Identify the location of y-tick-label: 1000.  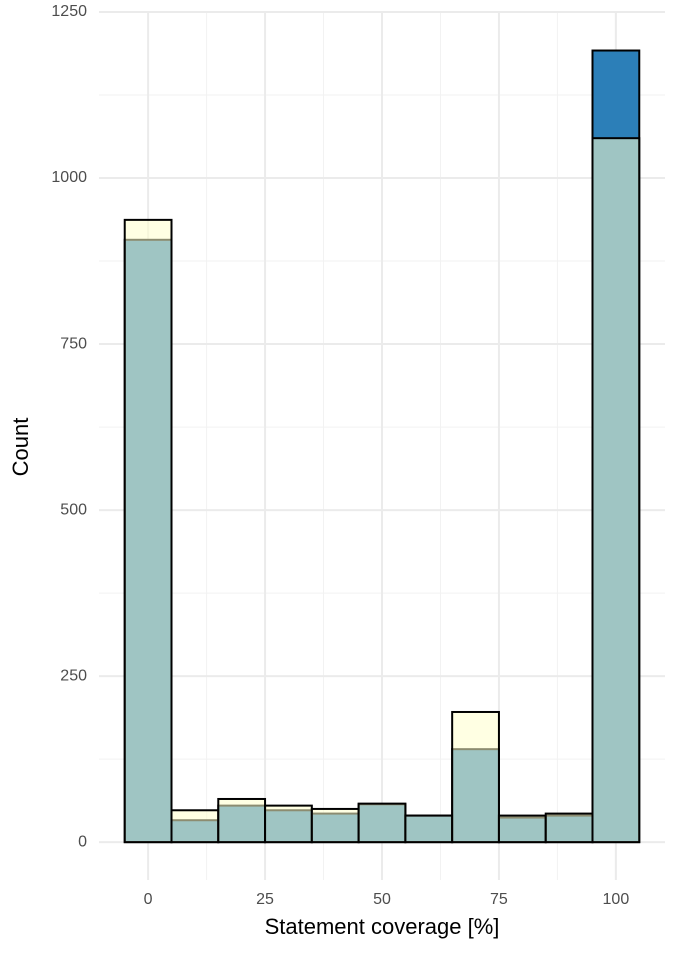
(69, 177).